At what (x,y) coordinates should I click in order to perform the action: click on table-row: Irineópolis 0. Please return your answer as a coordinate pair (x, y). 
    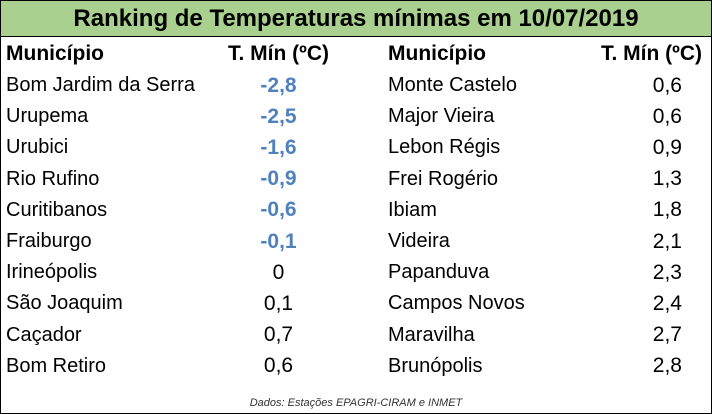
    Looking at the image, I should click on (171, 272).